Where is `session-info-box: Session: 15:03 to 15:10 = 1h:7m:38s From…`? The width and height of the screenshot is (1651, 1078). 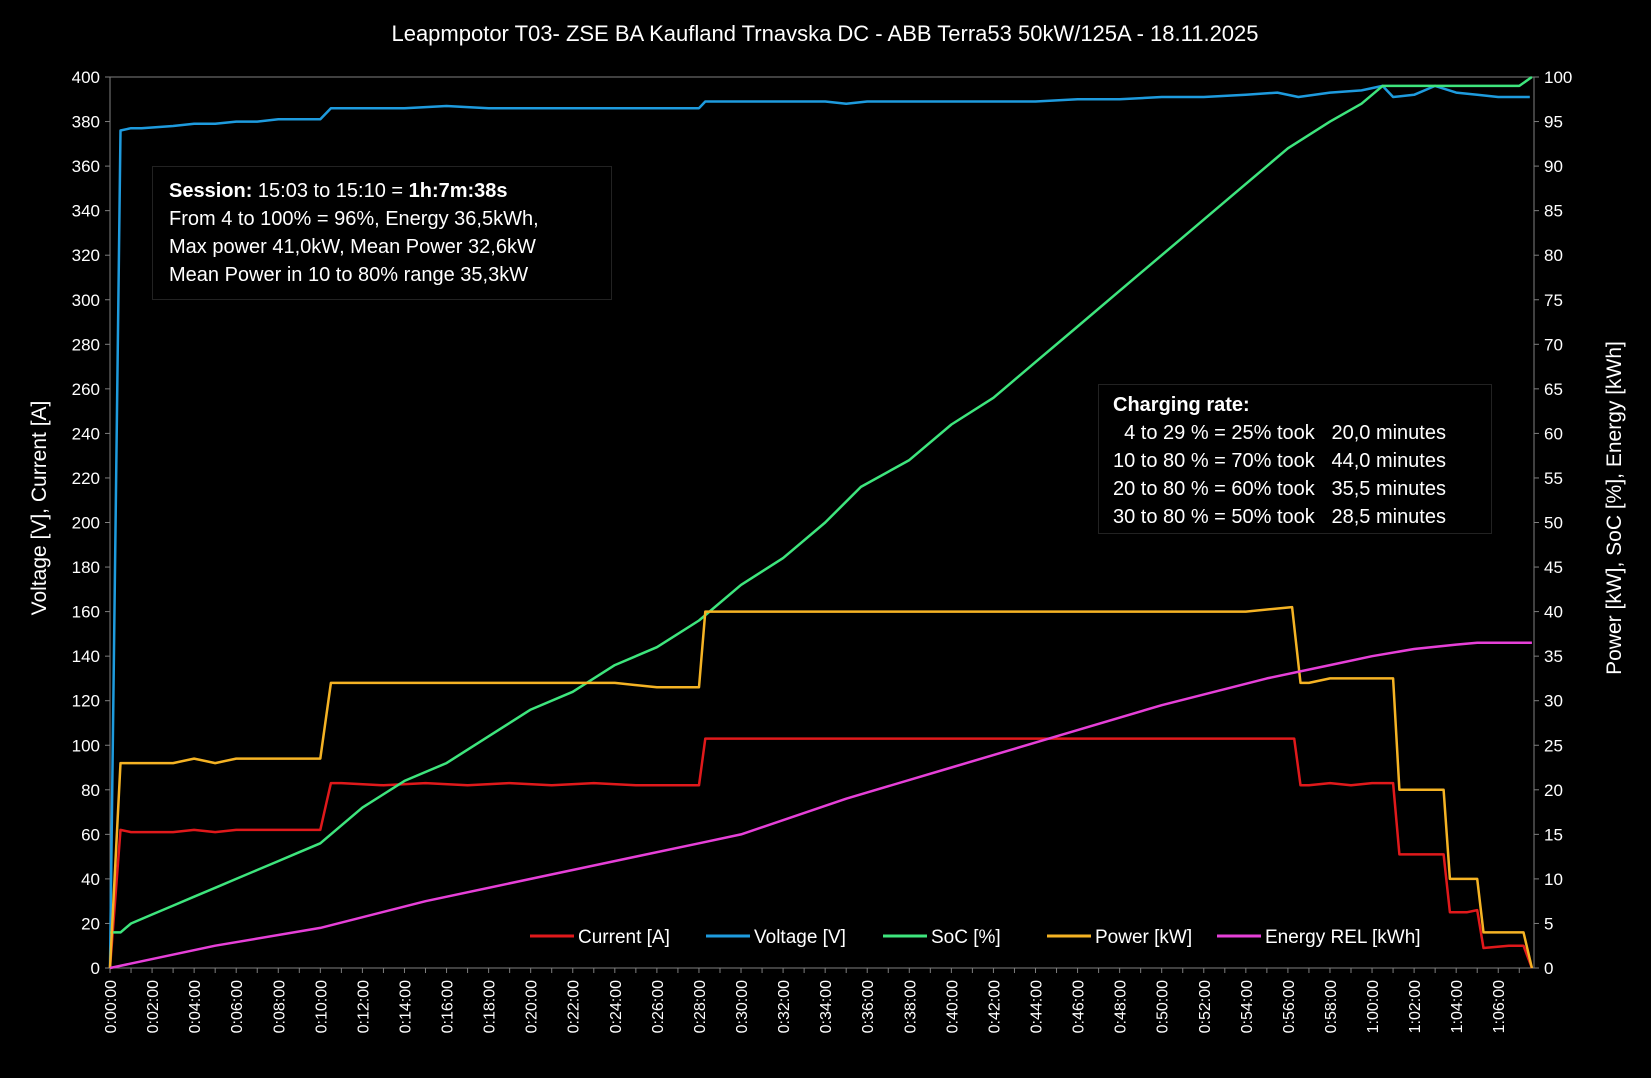
session-info-box: Session: 15:03 to 15:10 = 1h:7m:38s From… is located at coordinates (382, 233).